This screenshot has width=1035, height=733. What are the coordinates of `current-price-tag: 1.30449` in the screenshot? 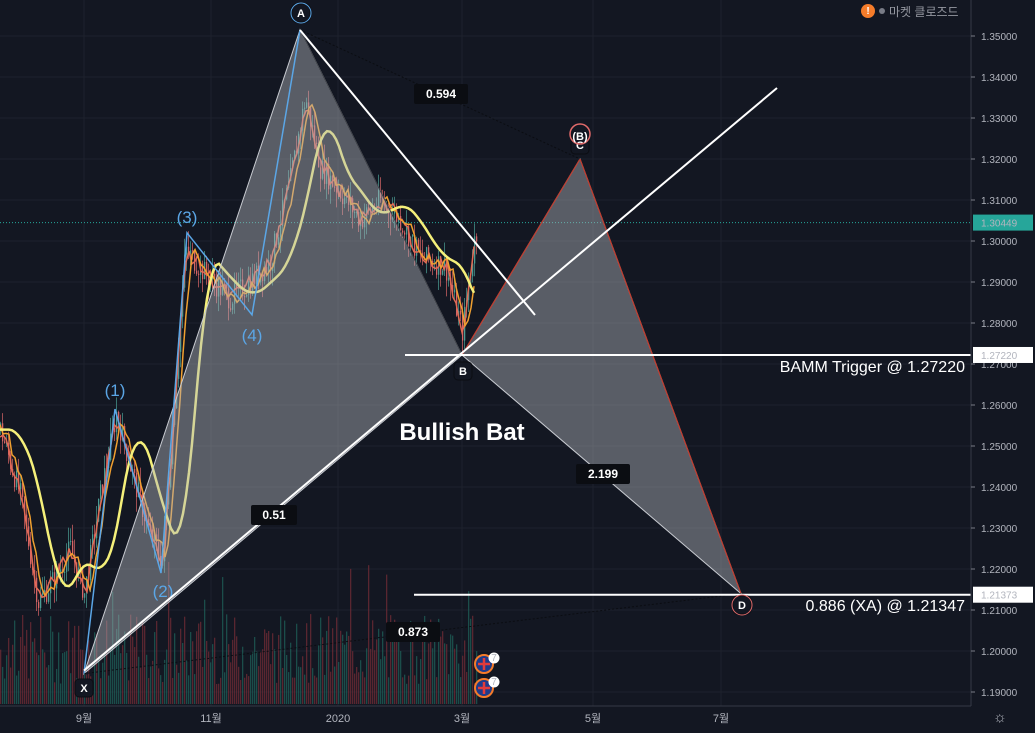 It's located at (999, 224).